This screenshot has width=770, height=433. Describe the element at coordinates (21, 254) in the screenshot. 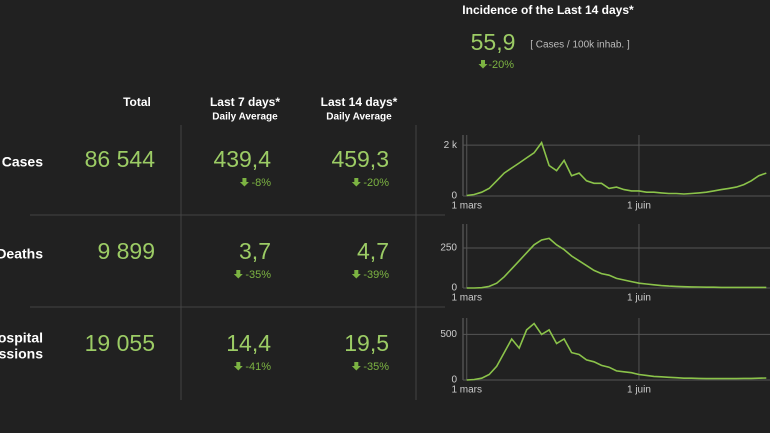

I see `row-label: Deaths` at that location.